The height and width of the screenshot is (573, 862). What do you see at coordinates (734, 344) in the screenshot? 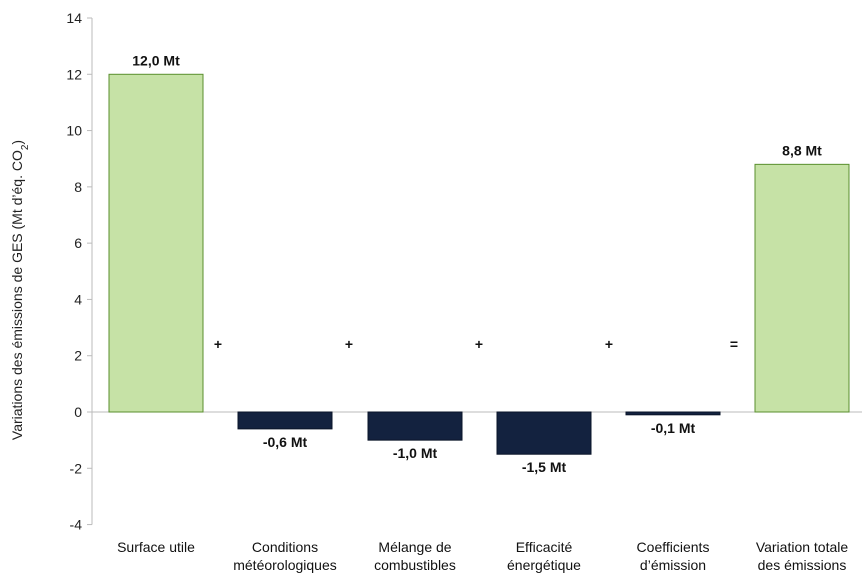
I see `operator-symbol: =` at bounding box center [734, 344].